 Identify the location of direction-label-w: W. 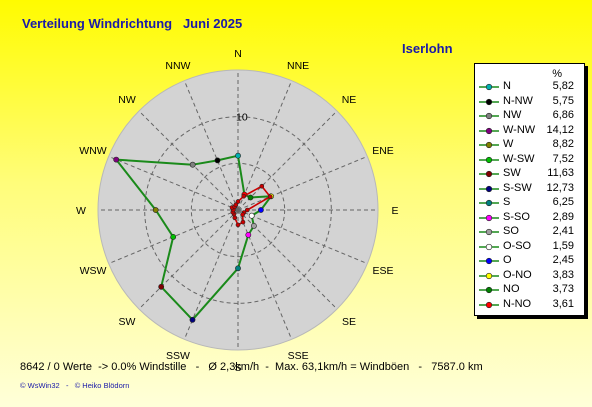
(81, 211).